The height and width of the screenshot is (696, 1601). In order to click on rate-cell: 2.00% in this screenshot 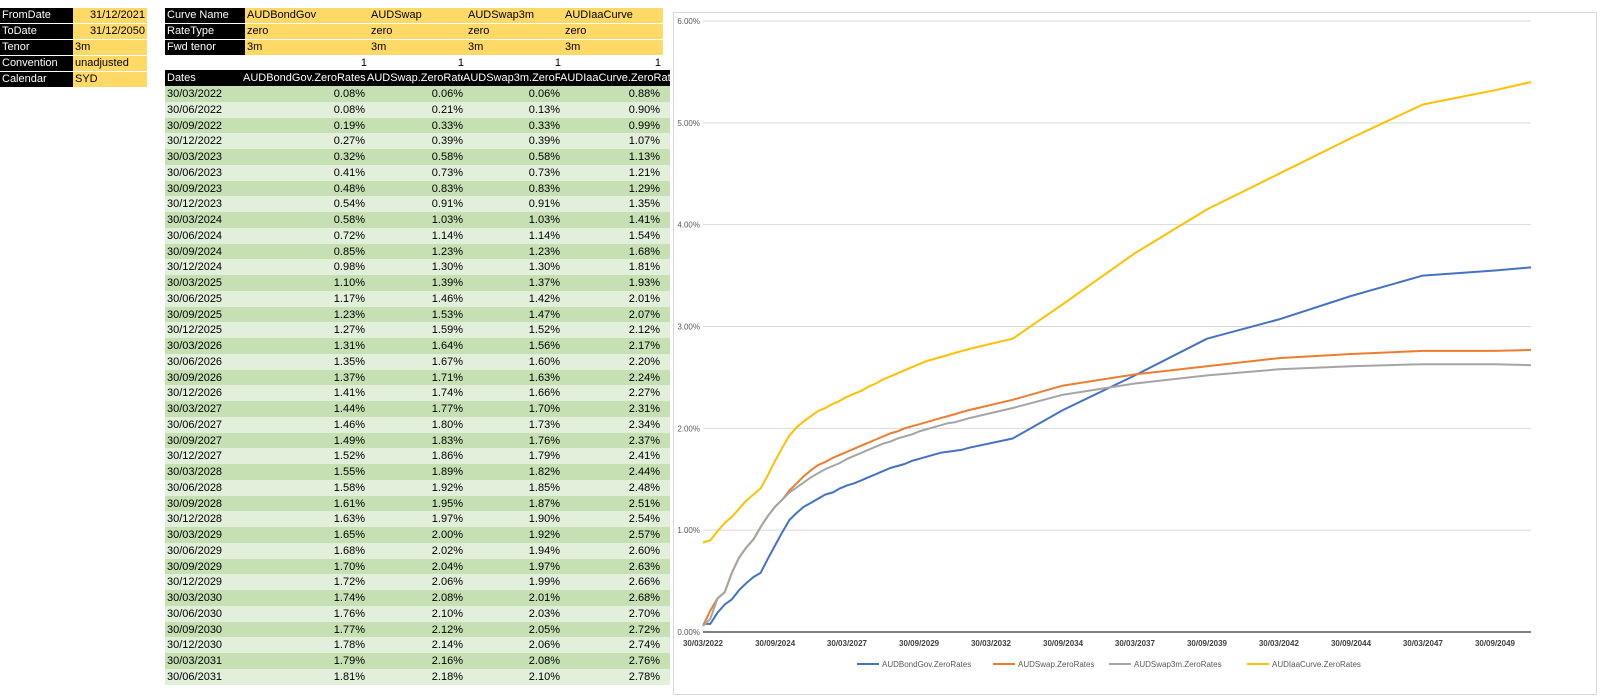, I will do `click(447, 535)`.